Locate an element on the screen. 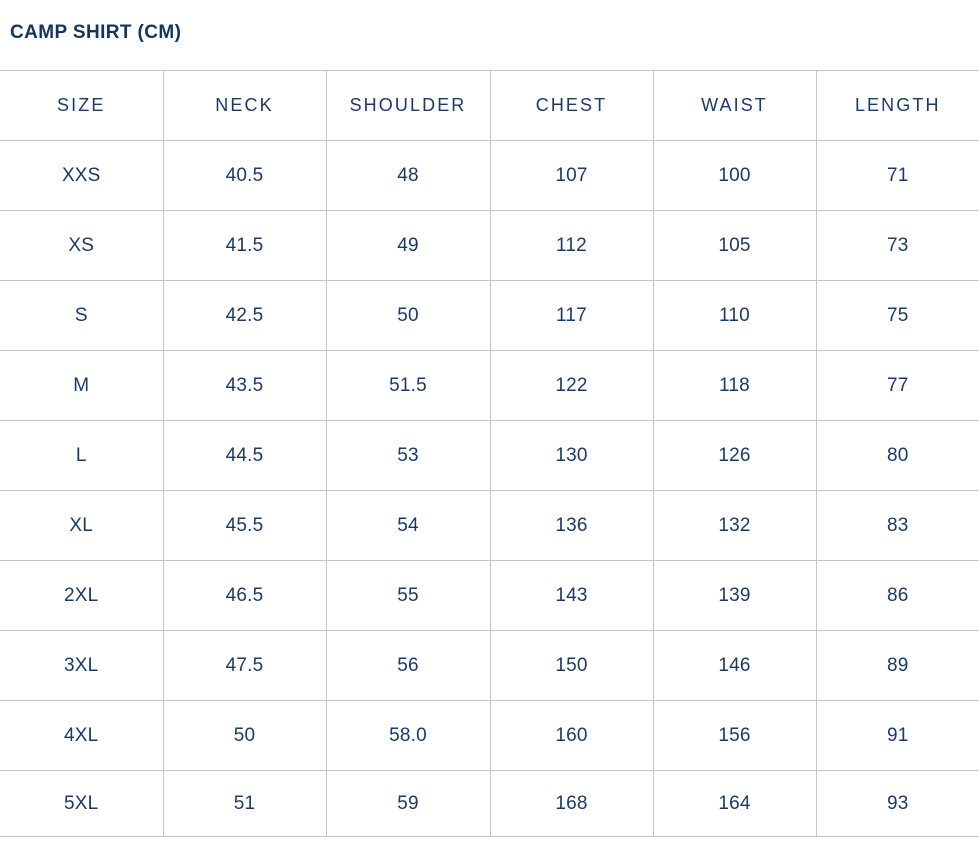 This screenshot has width=979, height=841. cell-neck: 46.5 is located at coordinates (245, 595).